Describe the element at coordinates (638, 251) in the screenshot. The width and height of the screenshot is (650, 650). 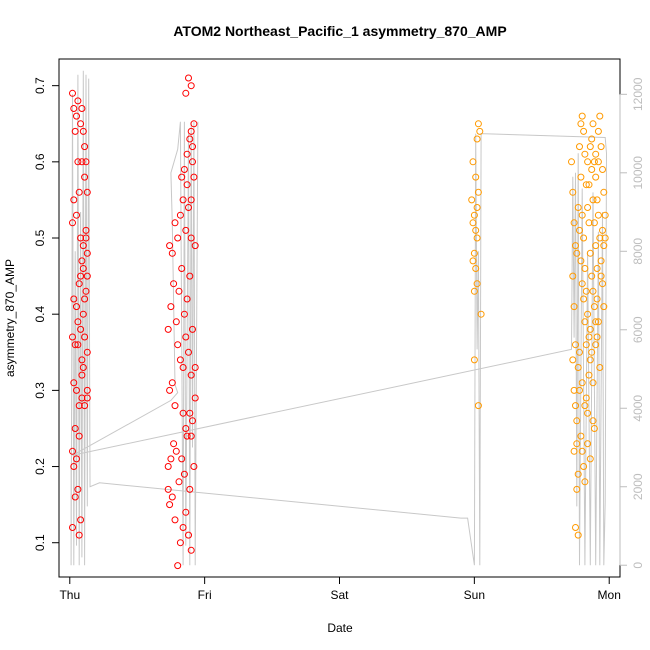
I see `y2-tick-label: 8000` at that location.